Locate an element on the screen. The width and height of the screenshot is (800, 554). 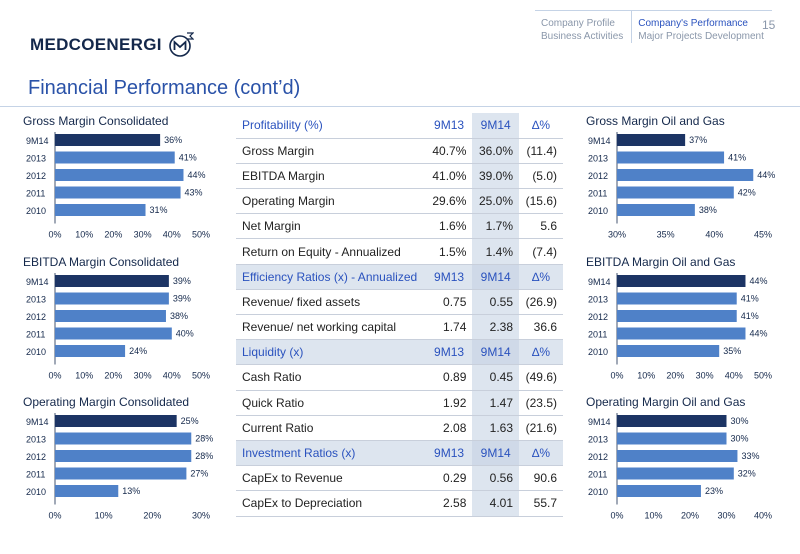
category-label: 2010 is located at coordinates (598, 352).